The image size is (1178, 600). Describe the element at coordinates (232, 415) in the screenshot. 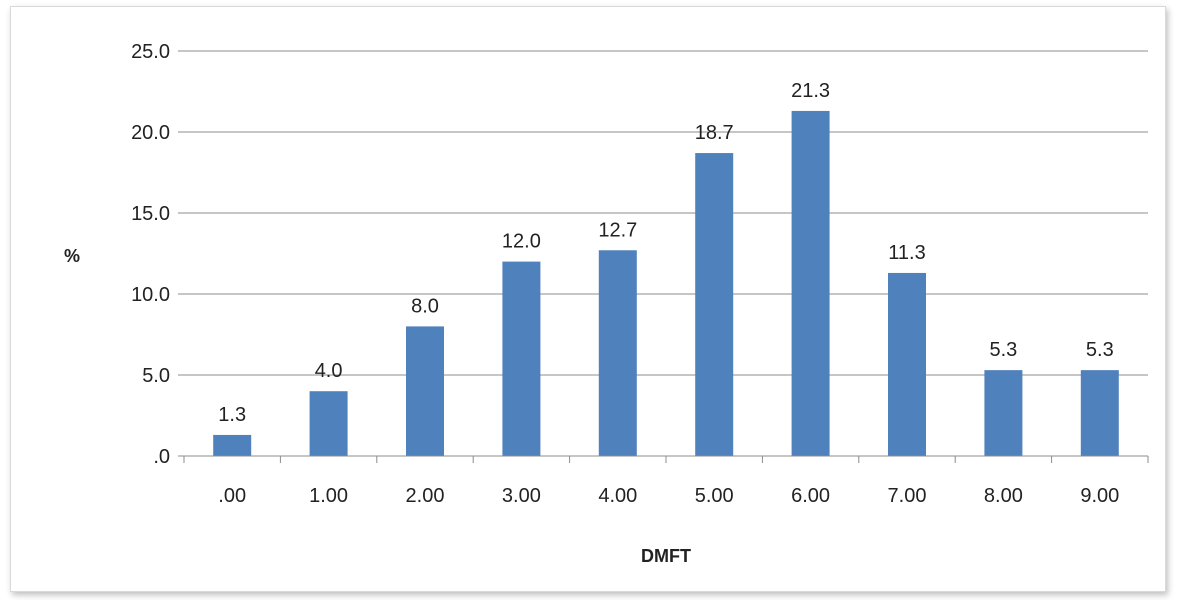

I see `bar-data-label: 1.3` at that location.